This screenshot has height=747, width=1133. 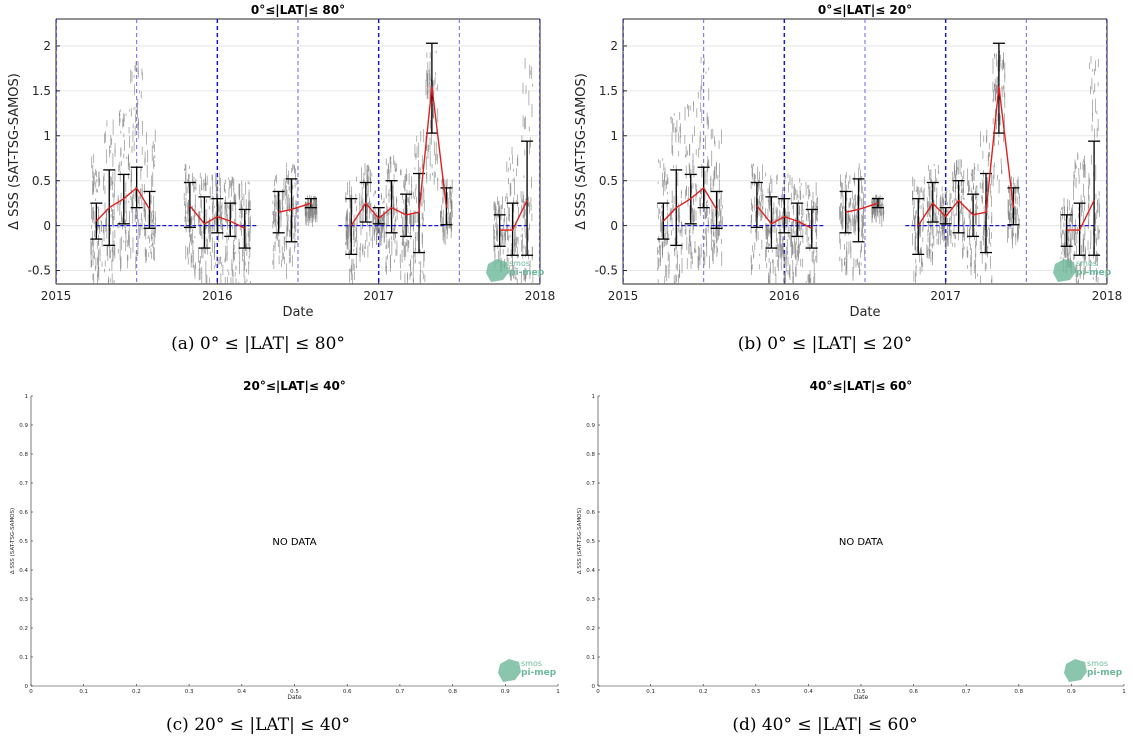 I want to click on panel-title: 40°≤|LAT|≤ 60°, so click(x=861, y=386).